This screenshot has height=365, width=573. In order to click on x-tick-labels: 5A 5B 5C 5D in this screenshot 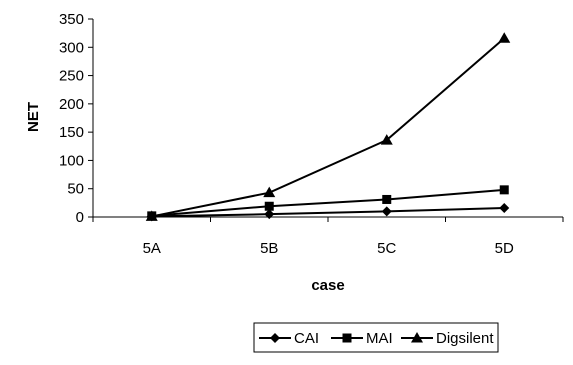, I will do `click(328, 248)`.